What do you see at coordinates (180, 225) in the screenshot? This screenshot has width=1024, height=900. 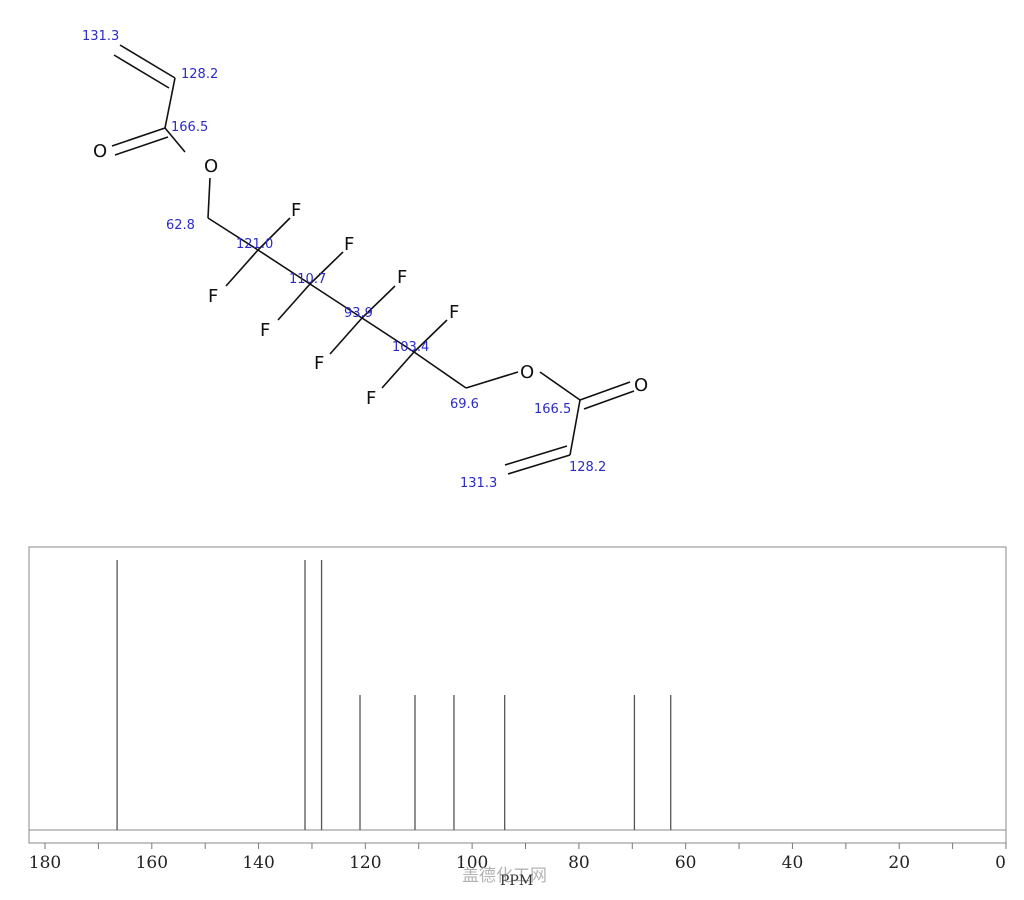 I see `shift-label: 62.8` at bounding box center [180, 225].